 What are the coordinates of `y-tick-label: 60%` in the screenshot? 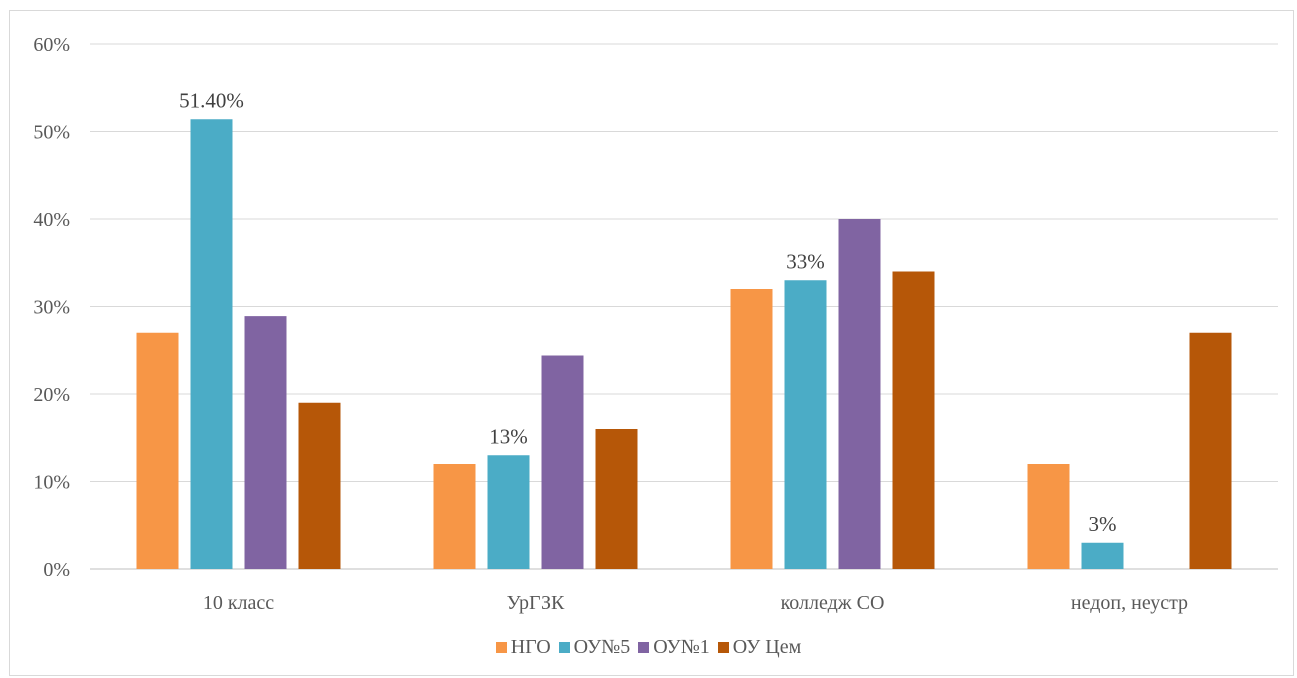 It's located at (51, 45).